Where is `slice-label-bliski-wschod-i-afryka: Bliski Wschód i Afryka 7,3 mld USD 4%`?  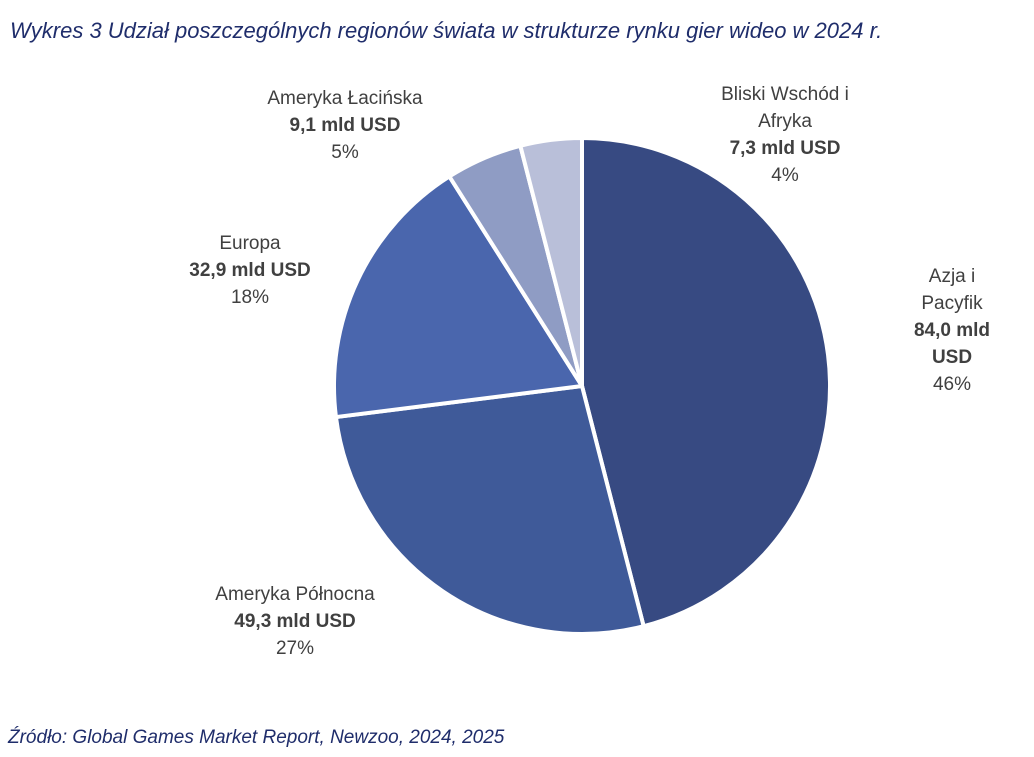 slice-label-bliski-wschod-i-afryka: Bliski Wschód i Afryka 7,3 mld USD 4% is located at coordinates (785, 135).